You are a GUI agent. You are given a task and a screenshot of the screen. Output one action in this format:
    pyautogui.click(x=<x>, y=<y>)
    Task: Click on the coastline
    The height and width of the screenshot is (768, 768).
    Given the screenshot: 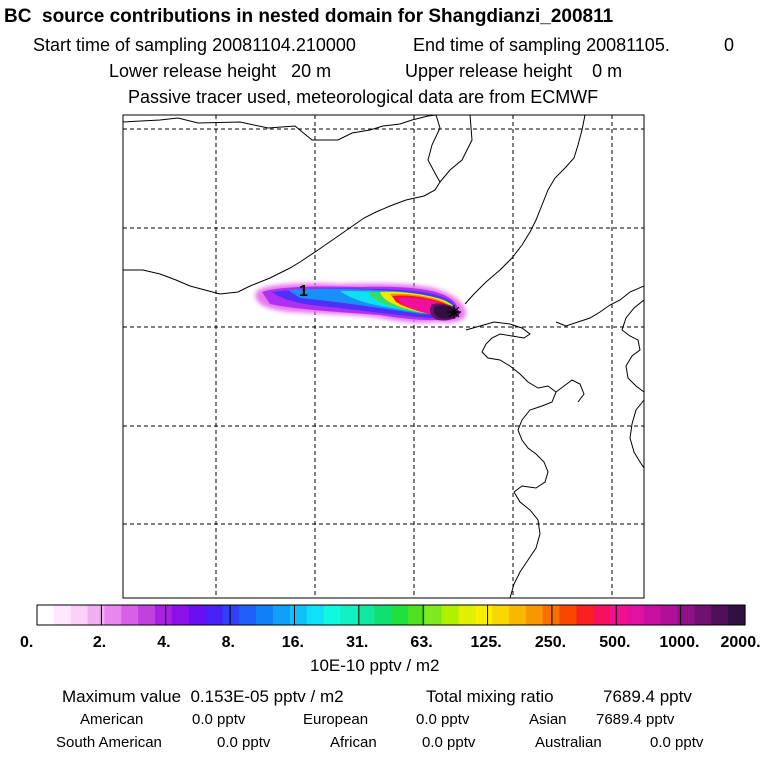 What is the action you would take?
    pyautogui.click(x=554, y=448)
    